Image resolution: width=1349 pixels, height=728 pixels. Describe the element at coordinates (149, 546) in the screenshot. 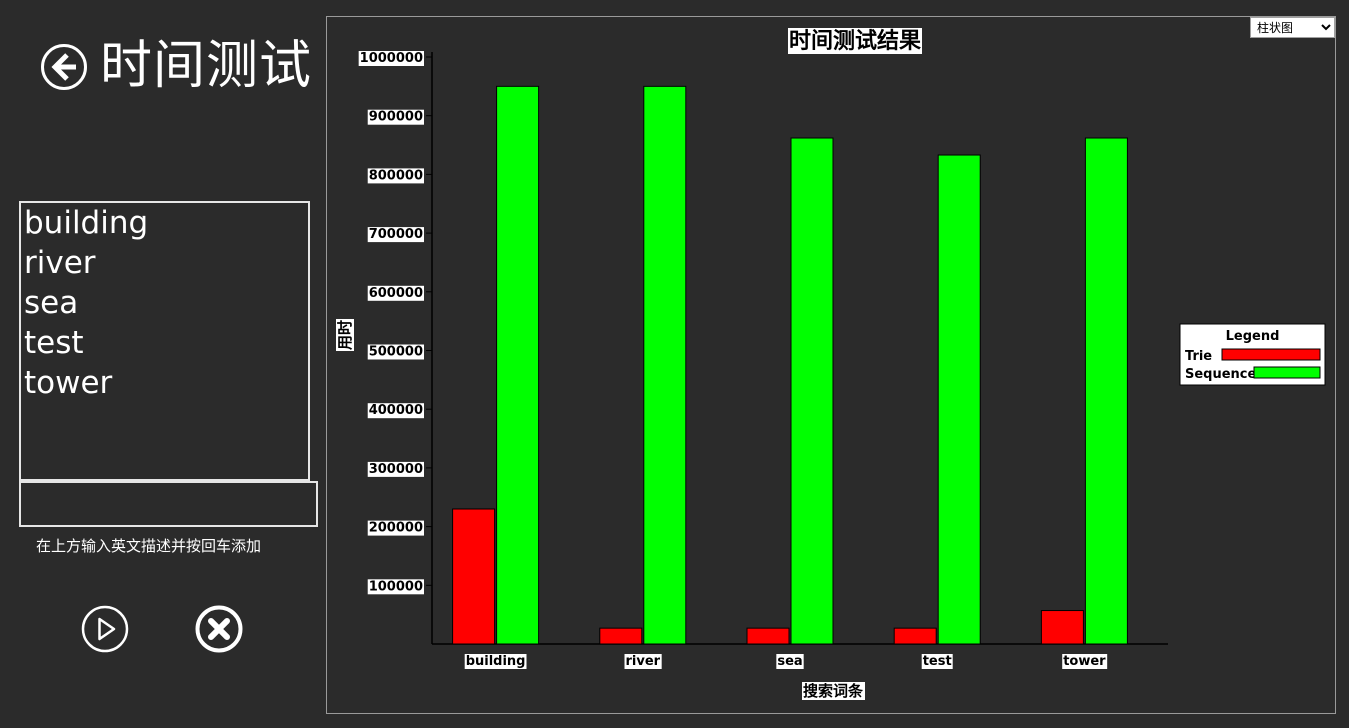

I see `input-hint: 在上方输入英文描述并按回车添加` at that location.